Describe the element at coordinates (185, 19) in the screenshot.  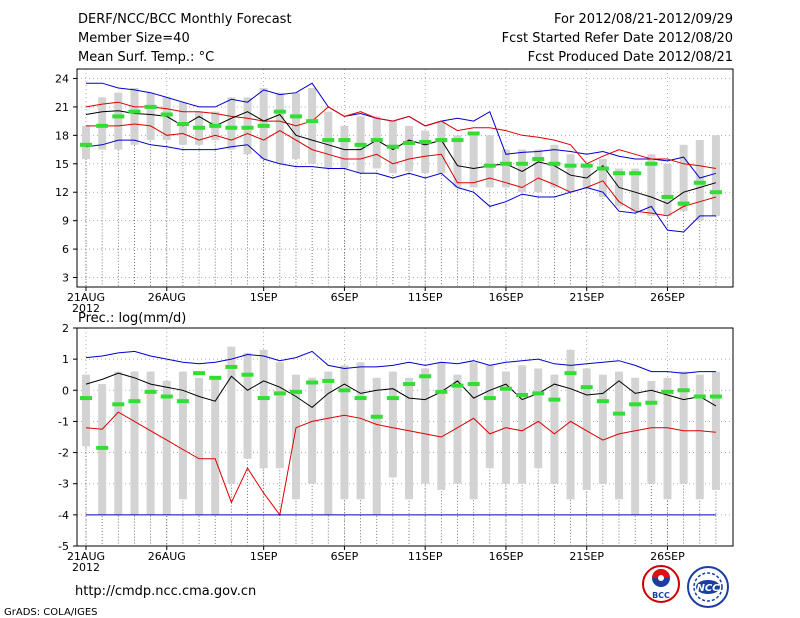
I see `header-title: DERF/NCC/BCC Monthly Forecast` at that location.